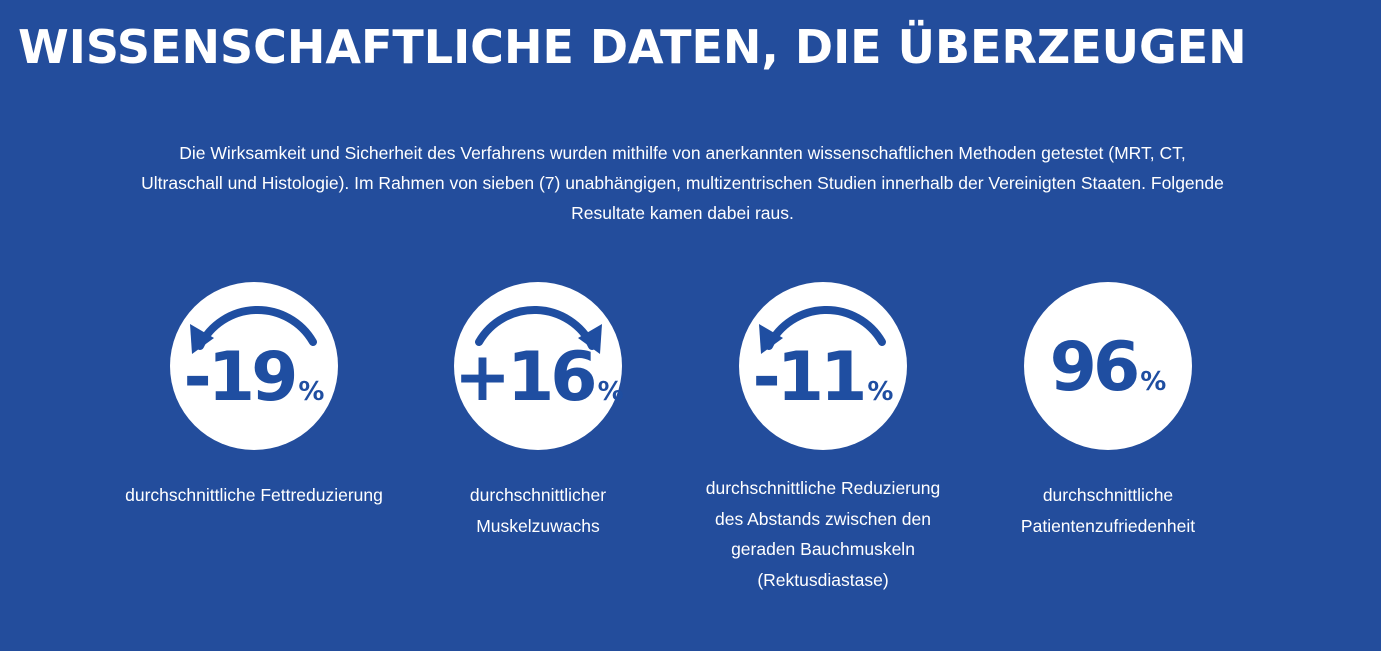 The height and width of the screenshot is (651, 1381). What do you see at coordinates (1095, 367) in the screenshot?
I see `stat-number: 96` at bounding box center [1095, 367].